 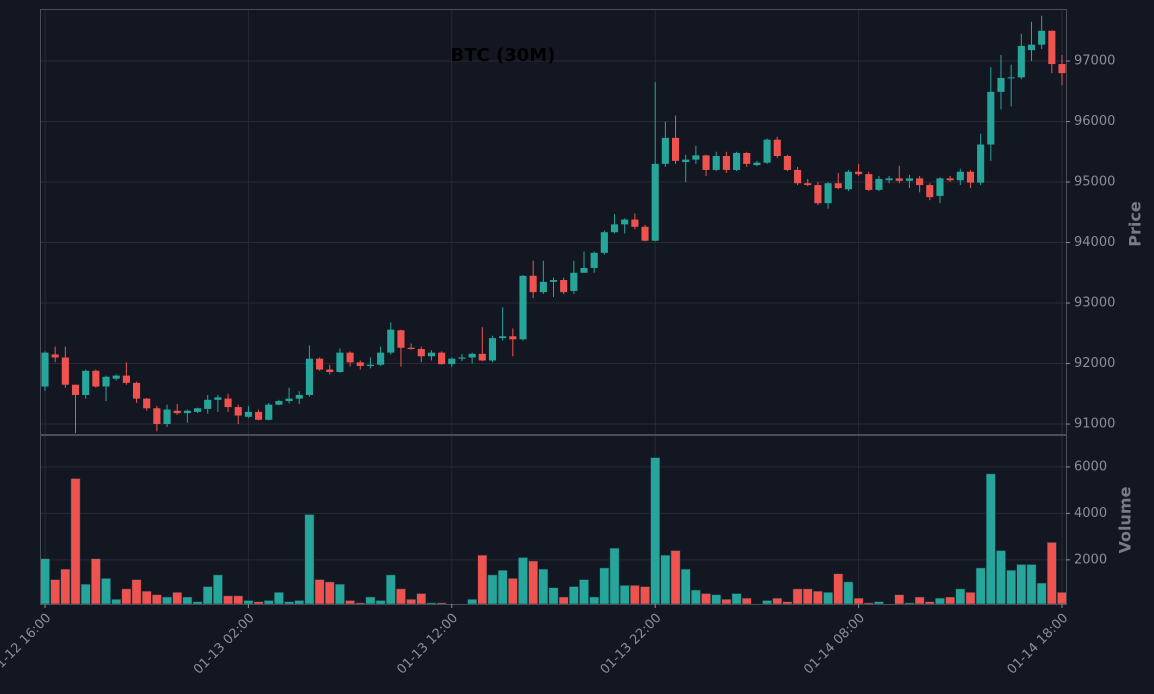 What do you see at coordinates (503, 55) in the screenshot?
I see `chart-title: BTC (30M)` at bounding box center [503, 55].